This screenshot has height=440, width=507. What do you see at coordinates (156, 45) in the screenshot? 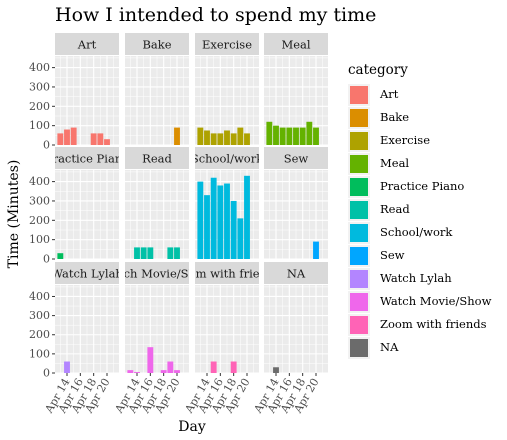
I see `facet-strip-label: Bake` at bounding box center [156, 45].